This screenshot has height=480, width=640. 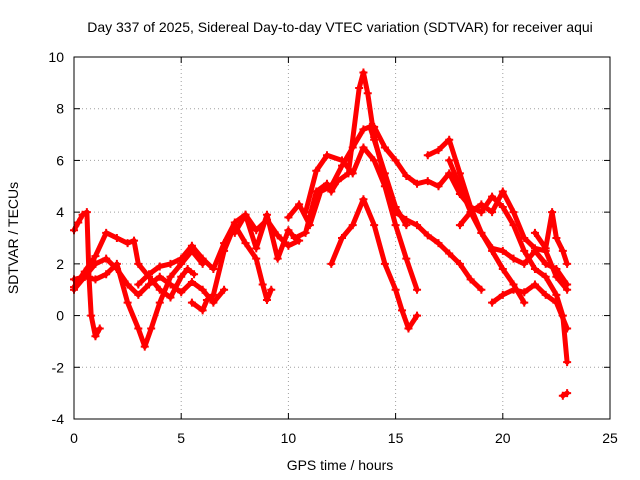 I want to click on x-tick-label: 25, so click(x=610, y=438).